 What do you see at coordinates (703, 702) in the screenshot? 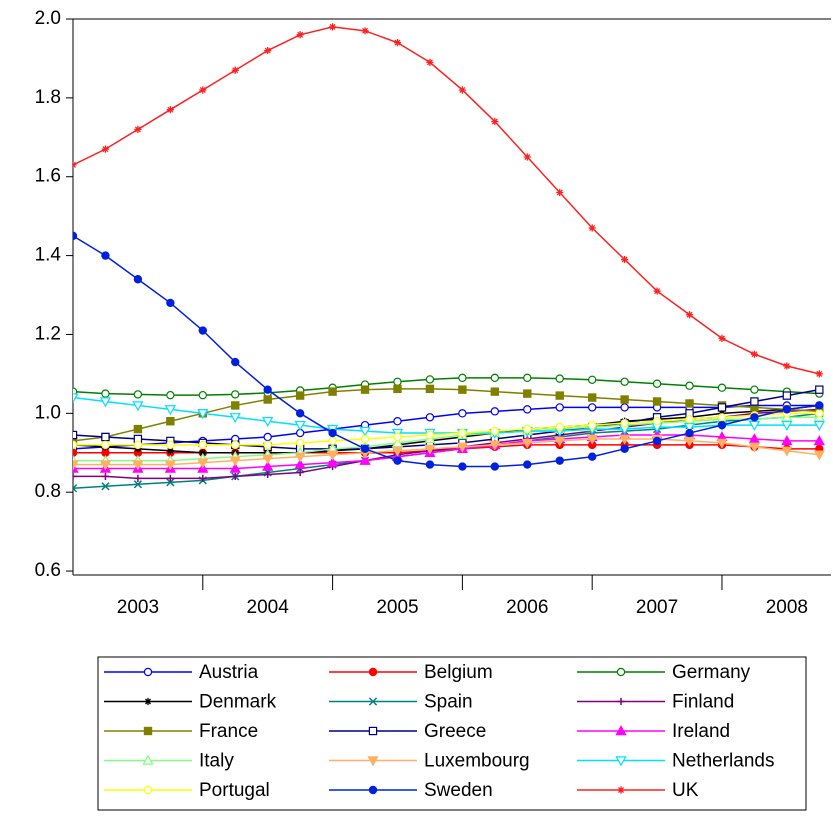
I see `legend-label: Finland` at bounding box center [703, 702].